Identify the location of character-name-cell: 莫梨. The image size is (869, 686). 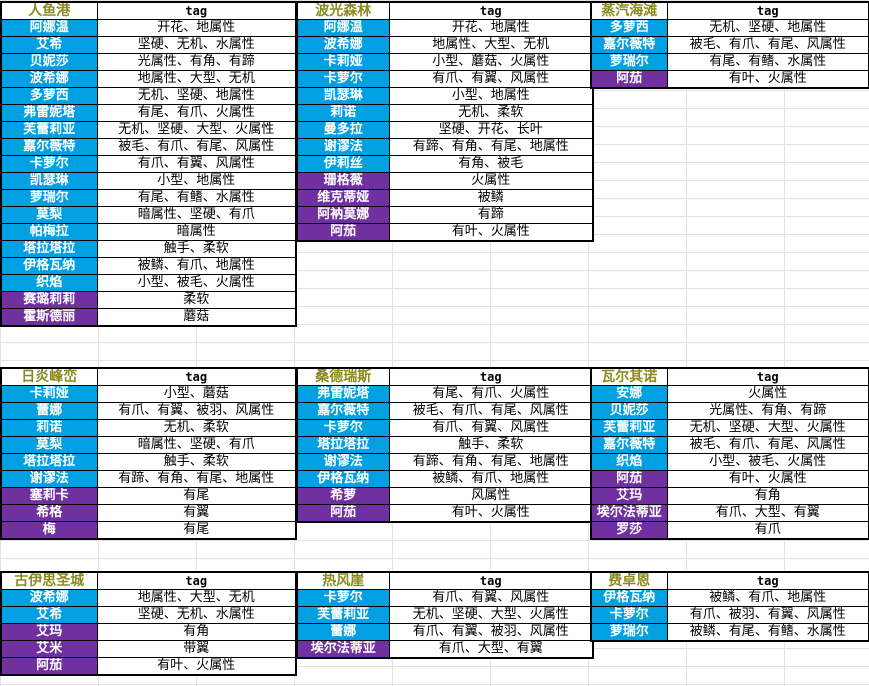
(49, 215).